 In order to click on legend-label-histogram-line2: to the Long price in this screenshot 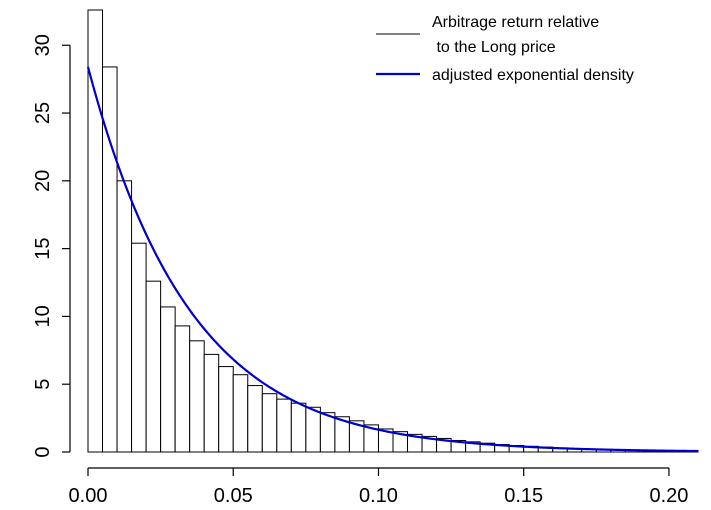, I will do `click(494, 47)`.